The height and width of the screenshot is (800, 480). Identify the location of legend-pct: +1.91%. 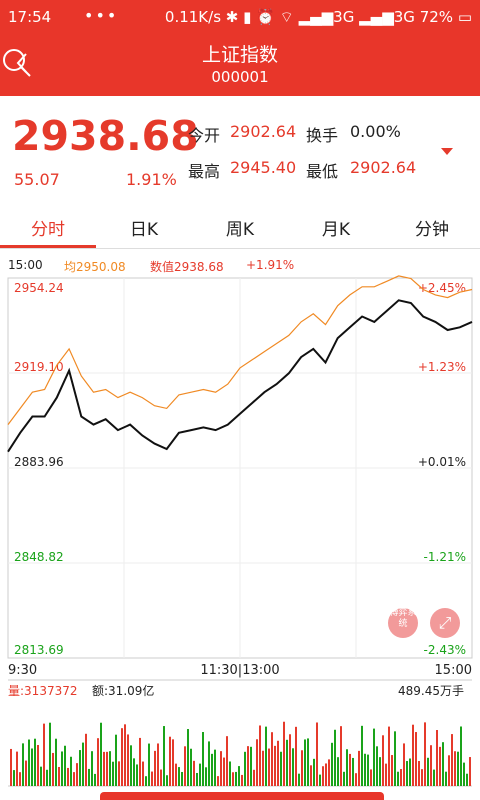
(270, 265).